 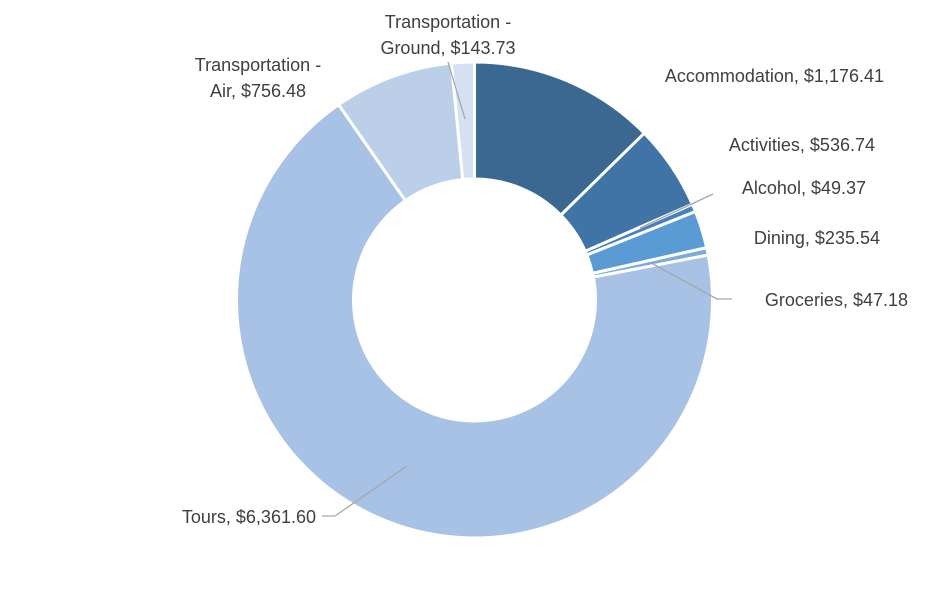 I want to click on data-label-activities: Activities, $536.74, so click(x=802, y=145).